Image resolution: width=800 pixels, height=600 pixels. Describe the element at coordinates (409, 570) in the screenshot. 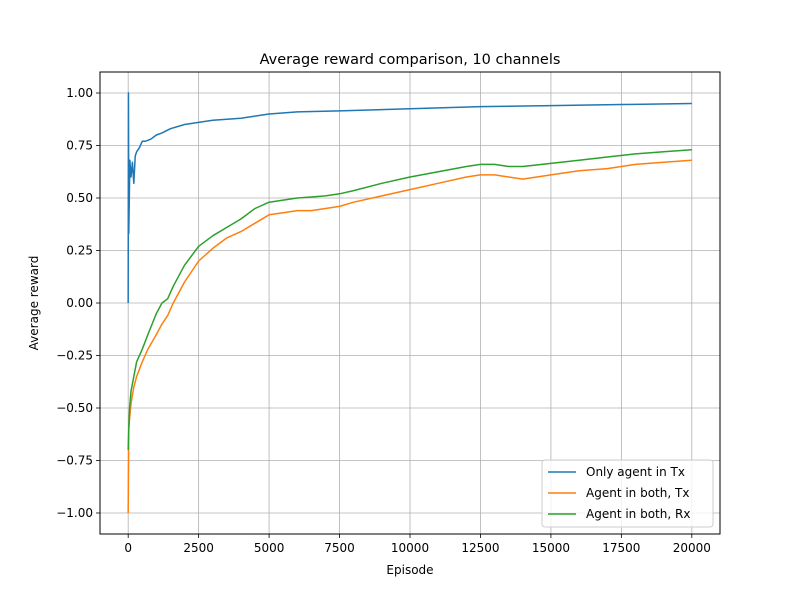

I see `x-axis-label: Episode` at that location.